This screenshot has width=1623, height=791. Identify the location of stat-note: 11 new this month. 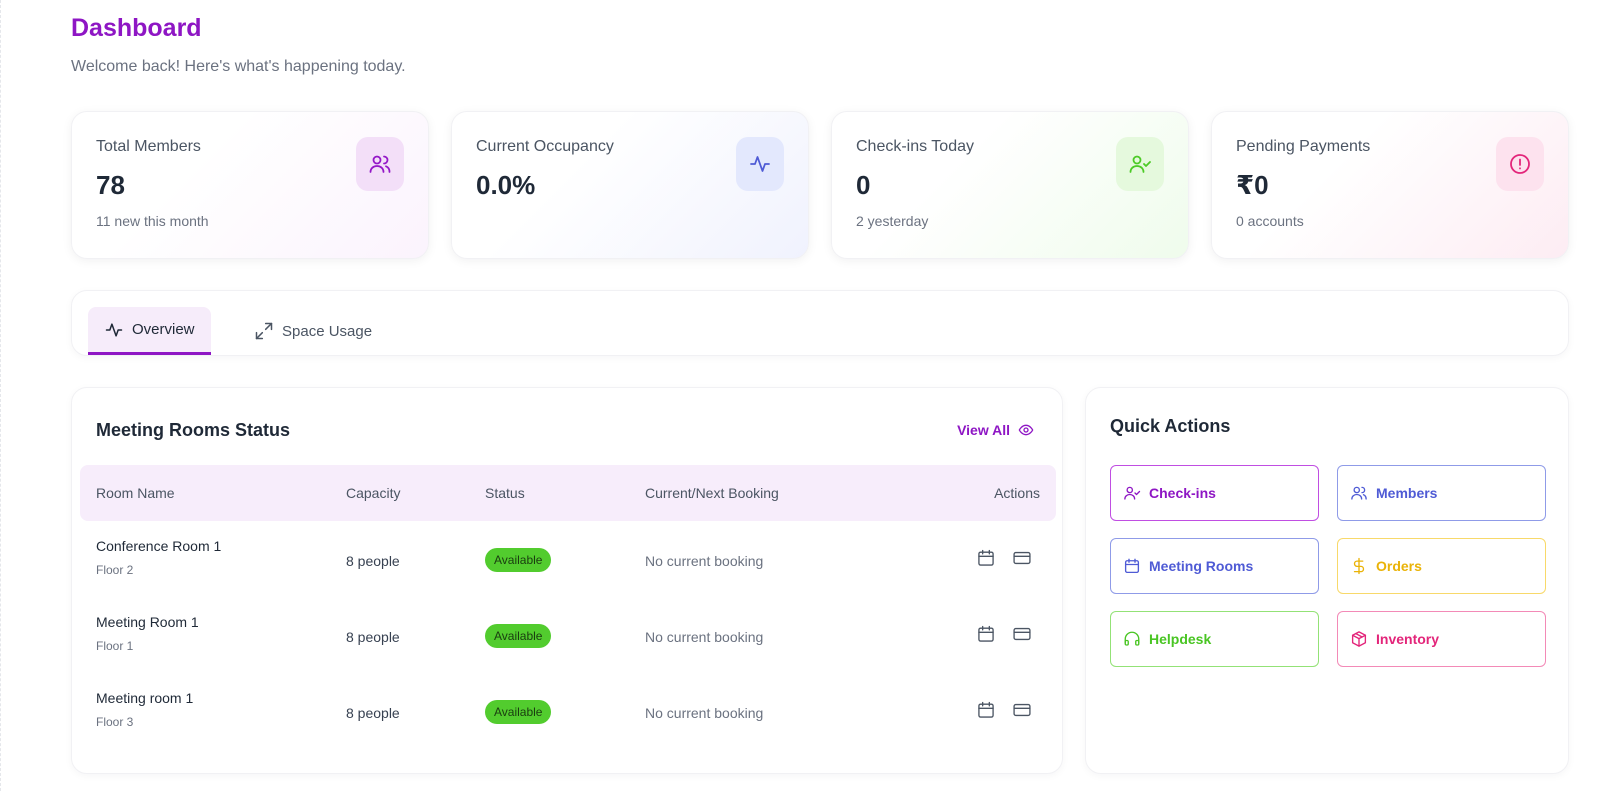
(152, 221).